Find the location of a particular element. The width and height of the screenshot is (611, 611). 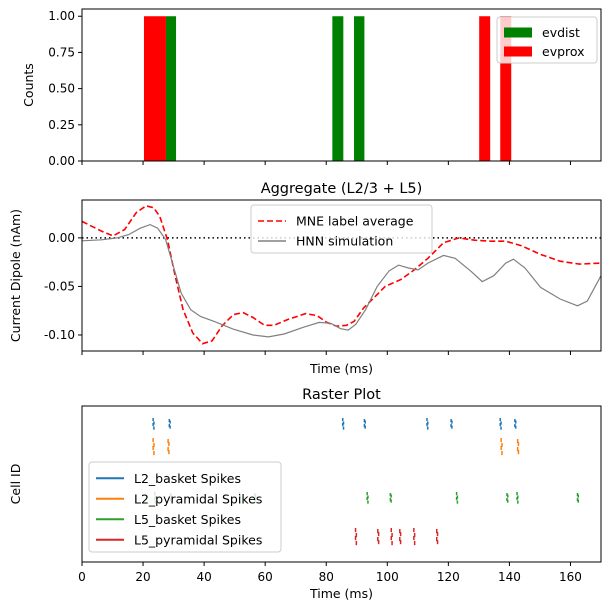

legend-label: L5_basket Spikes is located at coordinates (187, 519).